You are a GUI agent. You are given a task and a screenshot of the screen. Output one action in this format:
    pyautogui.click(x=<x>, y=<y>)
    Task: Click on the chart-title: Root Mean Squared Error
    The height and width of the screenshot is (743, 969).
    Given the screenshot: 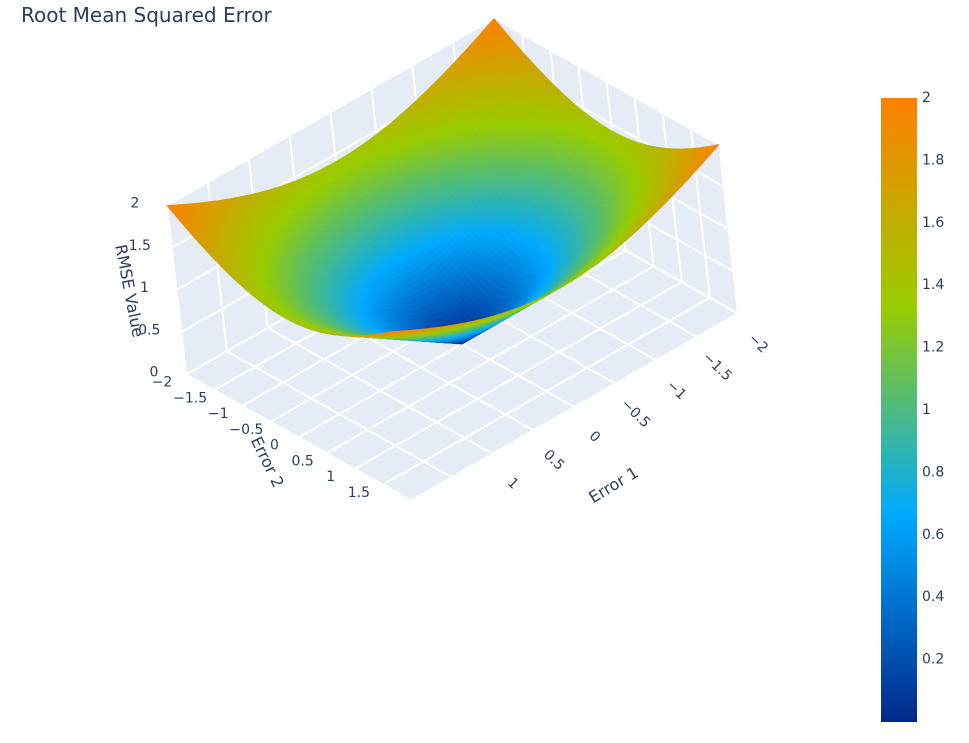 What is the action you would take?
    pyautogui.click(x=146, y=15)
    